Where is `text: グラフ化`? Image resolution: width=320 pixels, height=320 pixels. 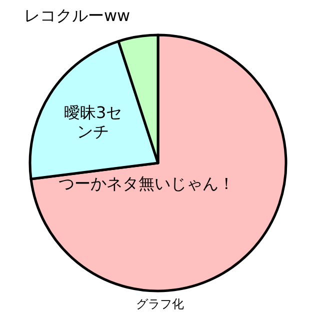
text: グラフ化 is located at coordinates (160, 304).